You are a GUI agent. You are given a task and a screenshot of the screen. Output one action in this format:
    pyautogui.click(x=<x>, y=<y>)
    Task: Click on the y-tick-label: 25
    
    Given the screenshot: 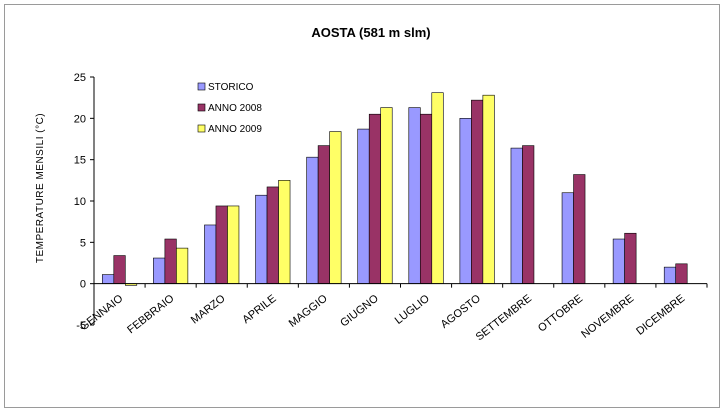 What is the action you would take?
    pyautogui.click(x=80, y=78)
    